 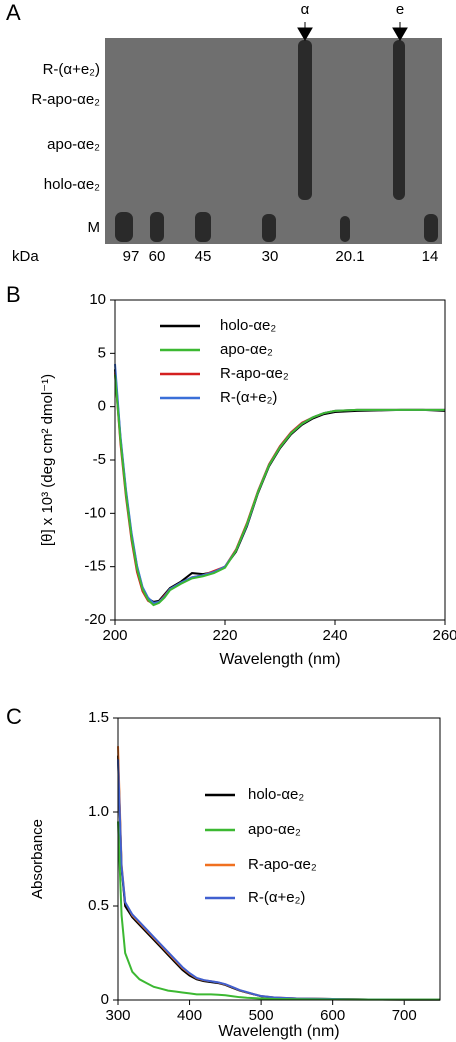 I want to click on gel, so click(x=273, y=141).